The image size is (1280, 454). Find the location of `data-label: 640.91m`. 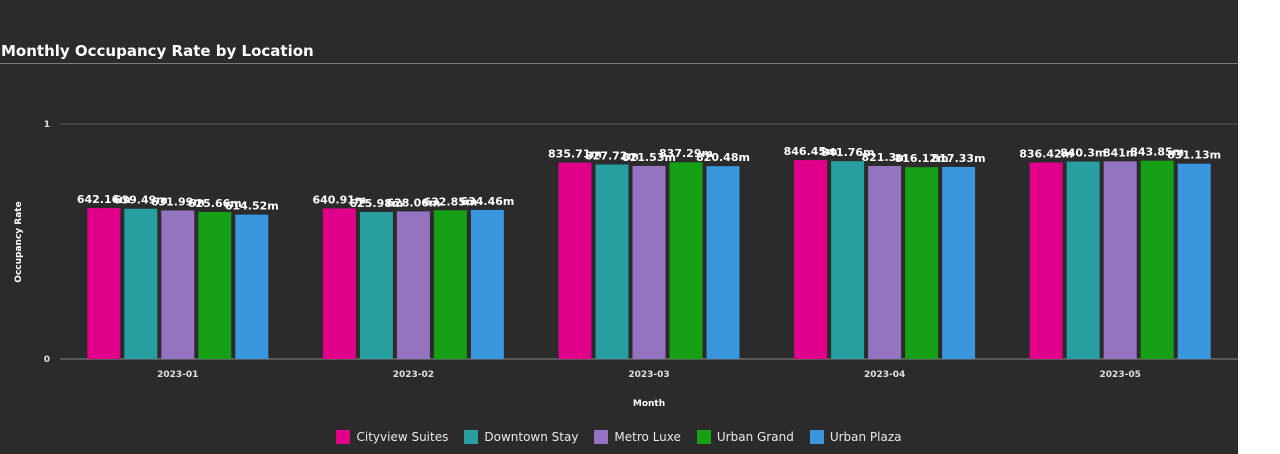

data-label: 640.91m is located at coordinates (339, 199).